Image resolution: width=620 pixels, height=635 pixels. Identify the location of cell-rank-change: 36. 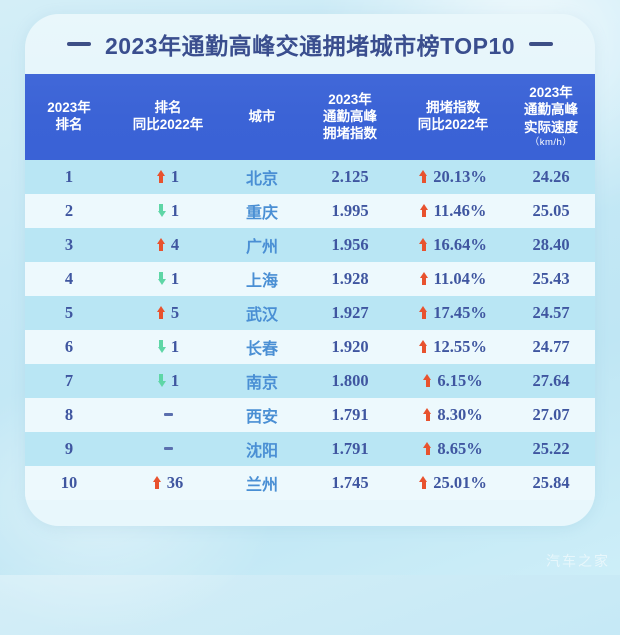
(168, 483).